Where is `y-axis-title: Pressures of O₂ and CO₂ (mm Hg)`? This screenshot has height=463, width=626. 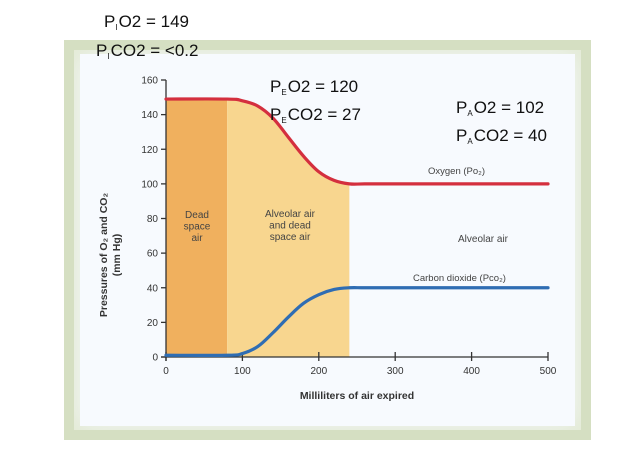 y-axis-title: Pressures of O₂ and CO₂ (mm Hg) is located at coordinates (110, 255).